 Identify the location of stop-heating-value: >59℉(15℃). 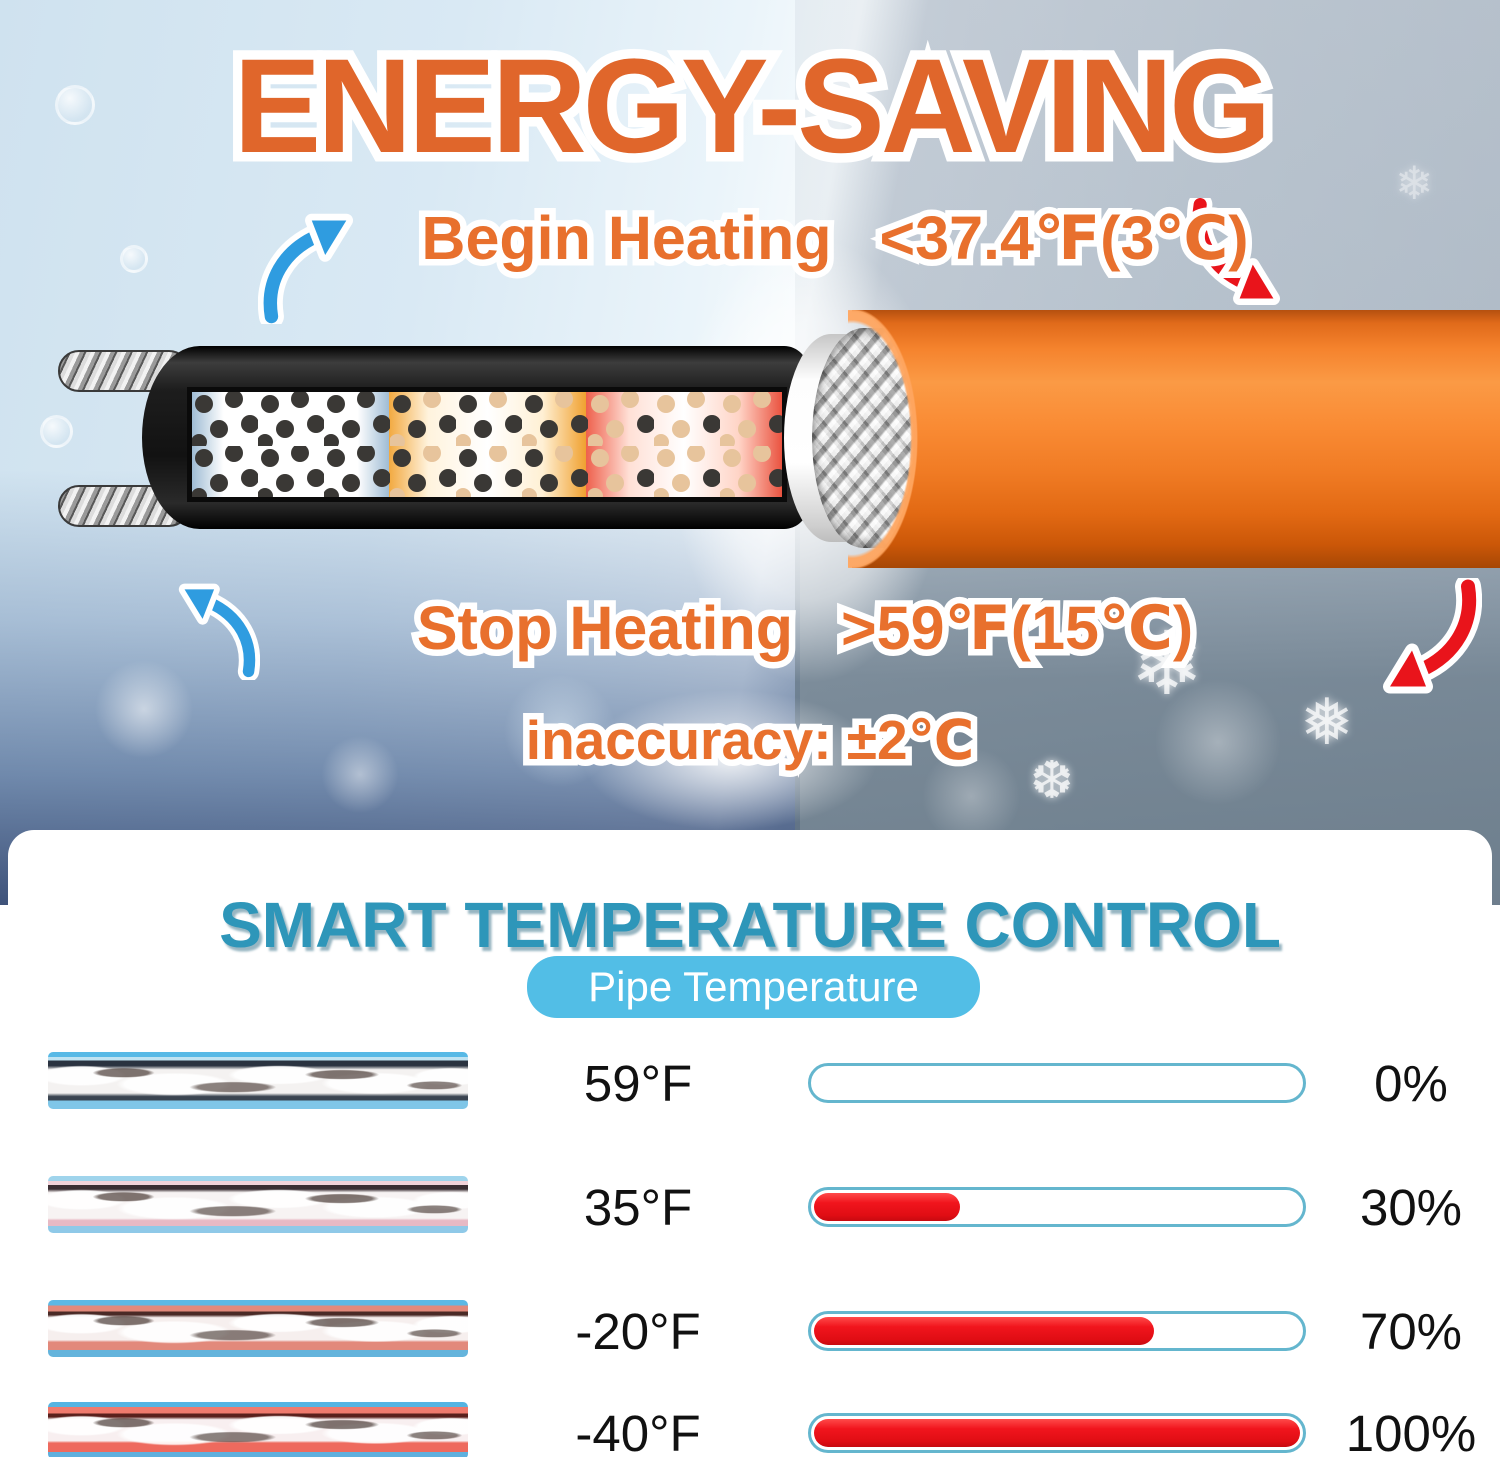
(1017, 628).